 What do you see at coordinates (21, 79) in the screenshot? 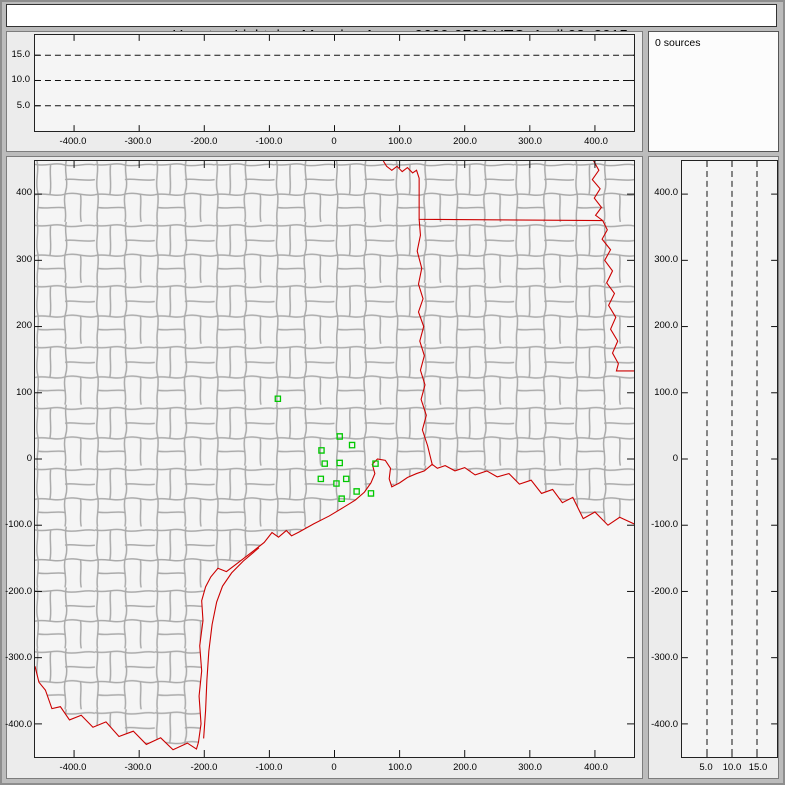
I see `y-tick-label: 10.0` at bounding box center [21, 79].